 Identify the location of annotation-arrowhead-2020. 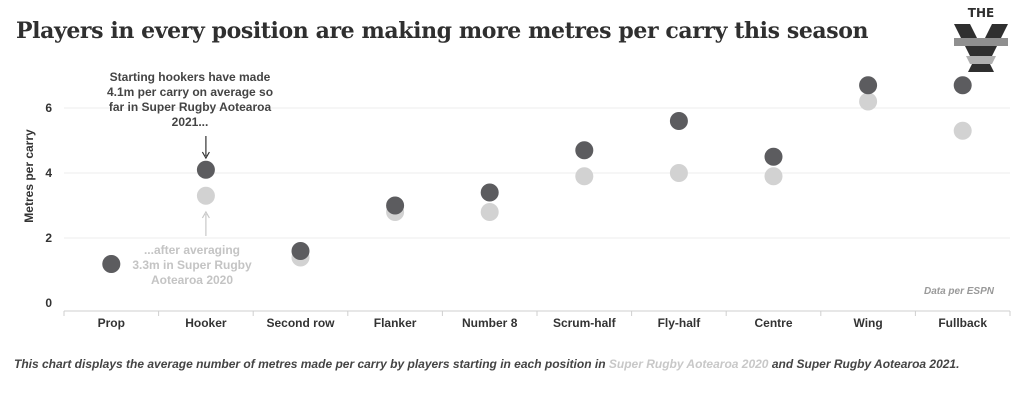
(205, 214).